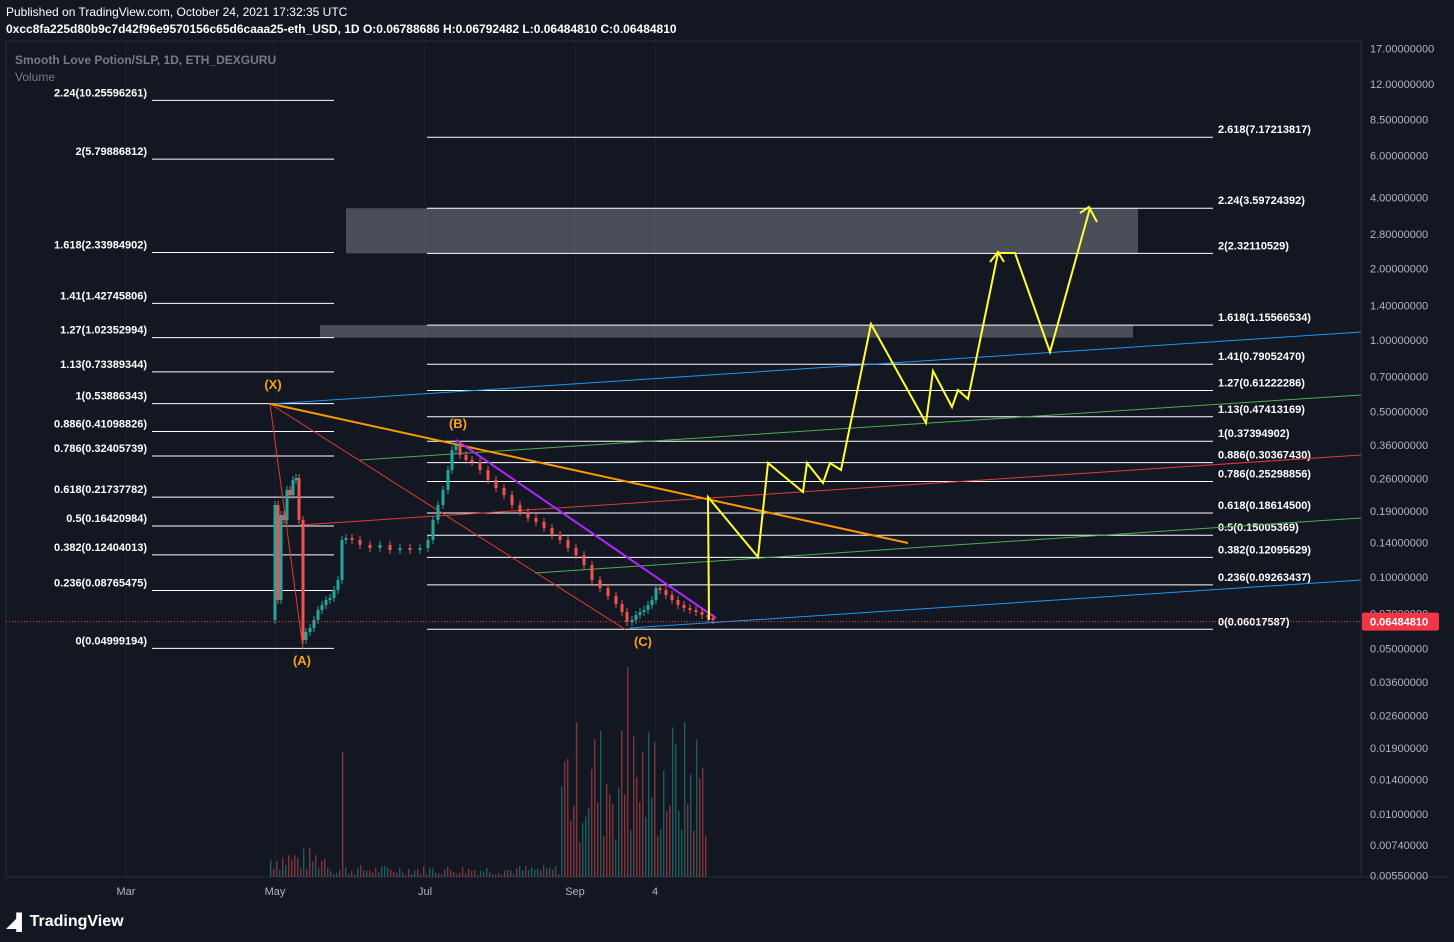 This screenshot has width=1454, height=942. Describe the element at coordinates (1399, 780) in the screenshot. I see `price-tick-label: 0.01400000` at that location.